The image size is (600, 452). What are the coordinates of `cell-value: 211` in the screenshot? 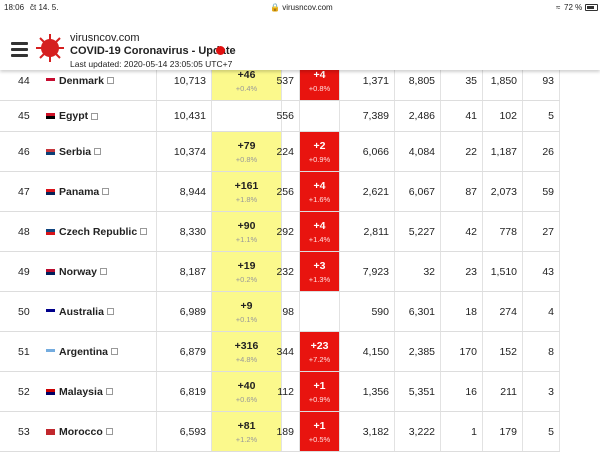 It's located at (508, 391).